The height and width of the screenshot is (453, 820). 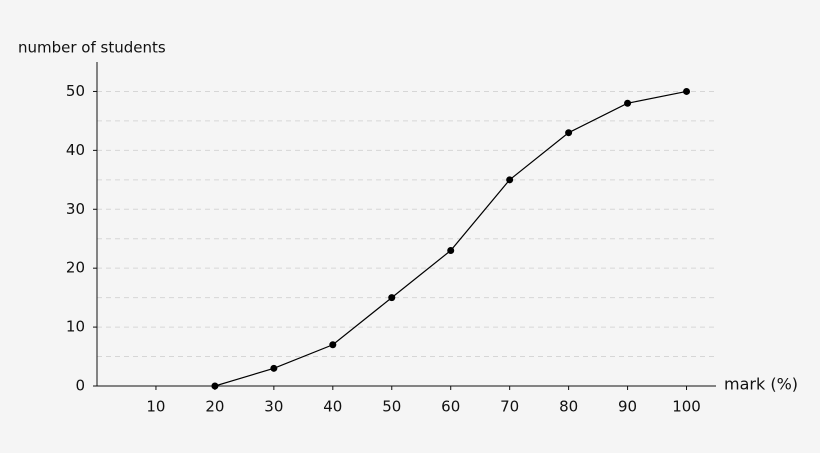 What do you see at coordinates (155, 407) in the screenshot?
I see `x-tick-label: 10` at bounding box center [155, 407].